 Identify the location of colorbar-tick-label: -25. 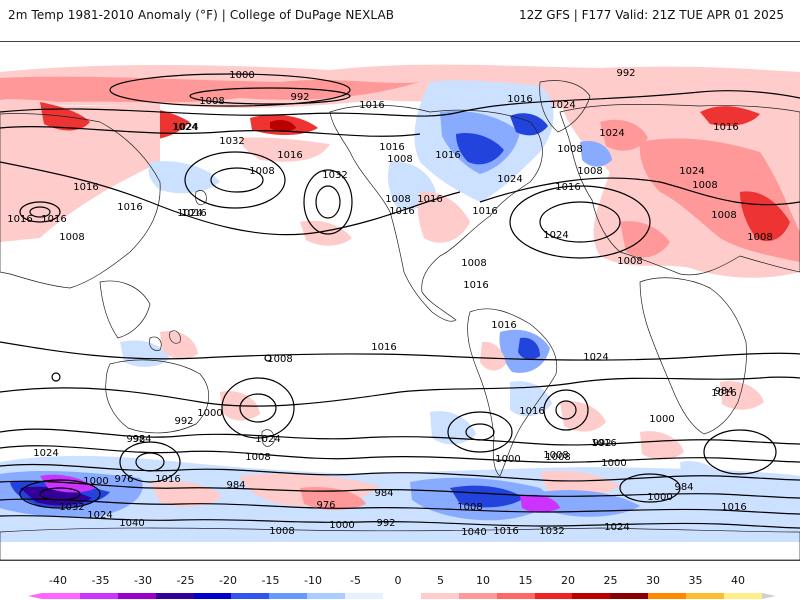
(185, 580).